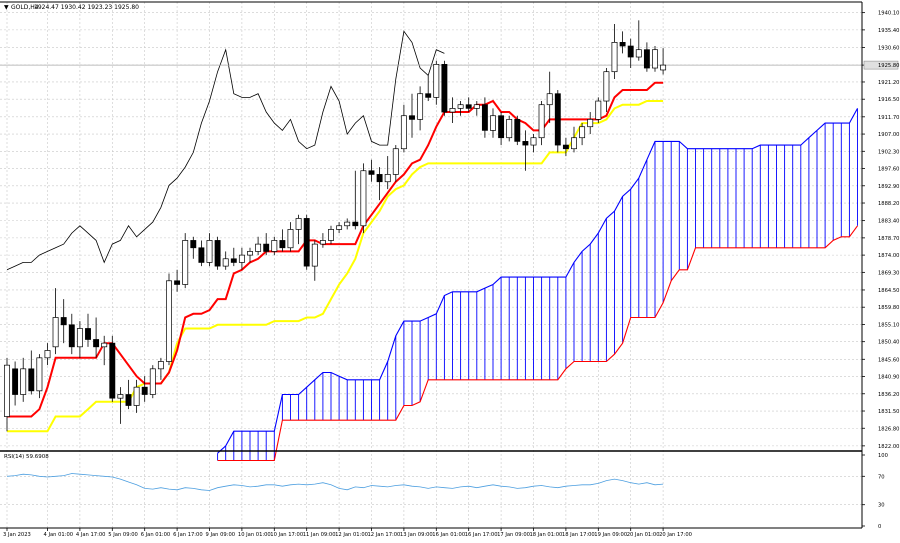 This screenshot has height=543, width=900. Describe the element at coordinates (25, 7) in the screenshot. I see `chart-symbol: GOLD,H4` at that location.